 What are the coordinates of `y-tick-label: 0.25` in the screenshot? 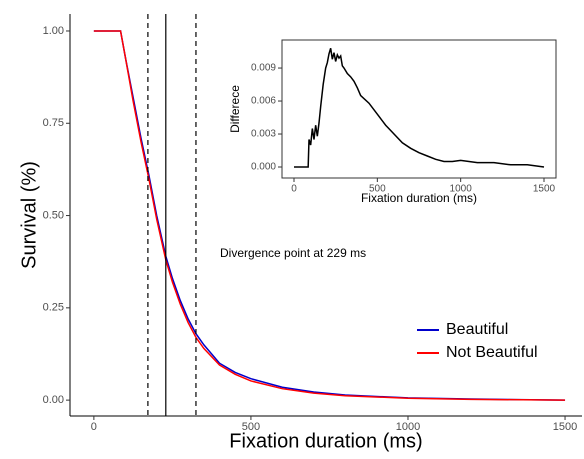 It's located at (53, 308).